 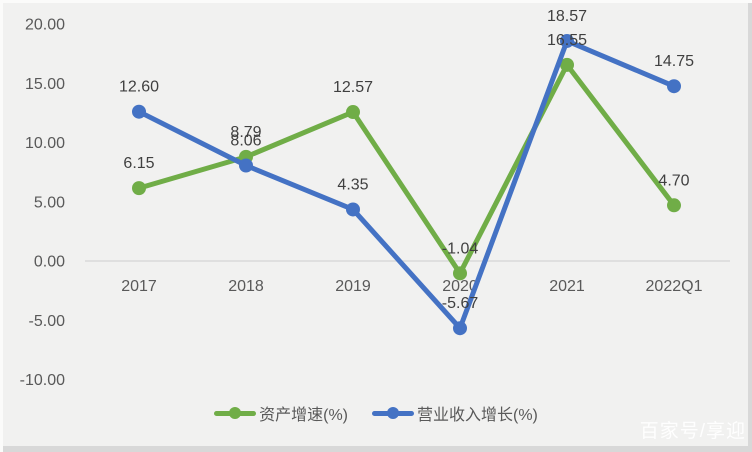 What do you see at coordinates (45, 143) in the screenshot?
I see `y-axis-tick-label: 10.00` at bounding box center [45, 143].